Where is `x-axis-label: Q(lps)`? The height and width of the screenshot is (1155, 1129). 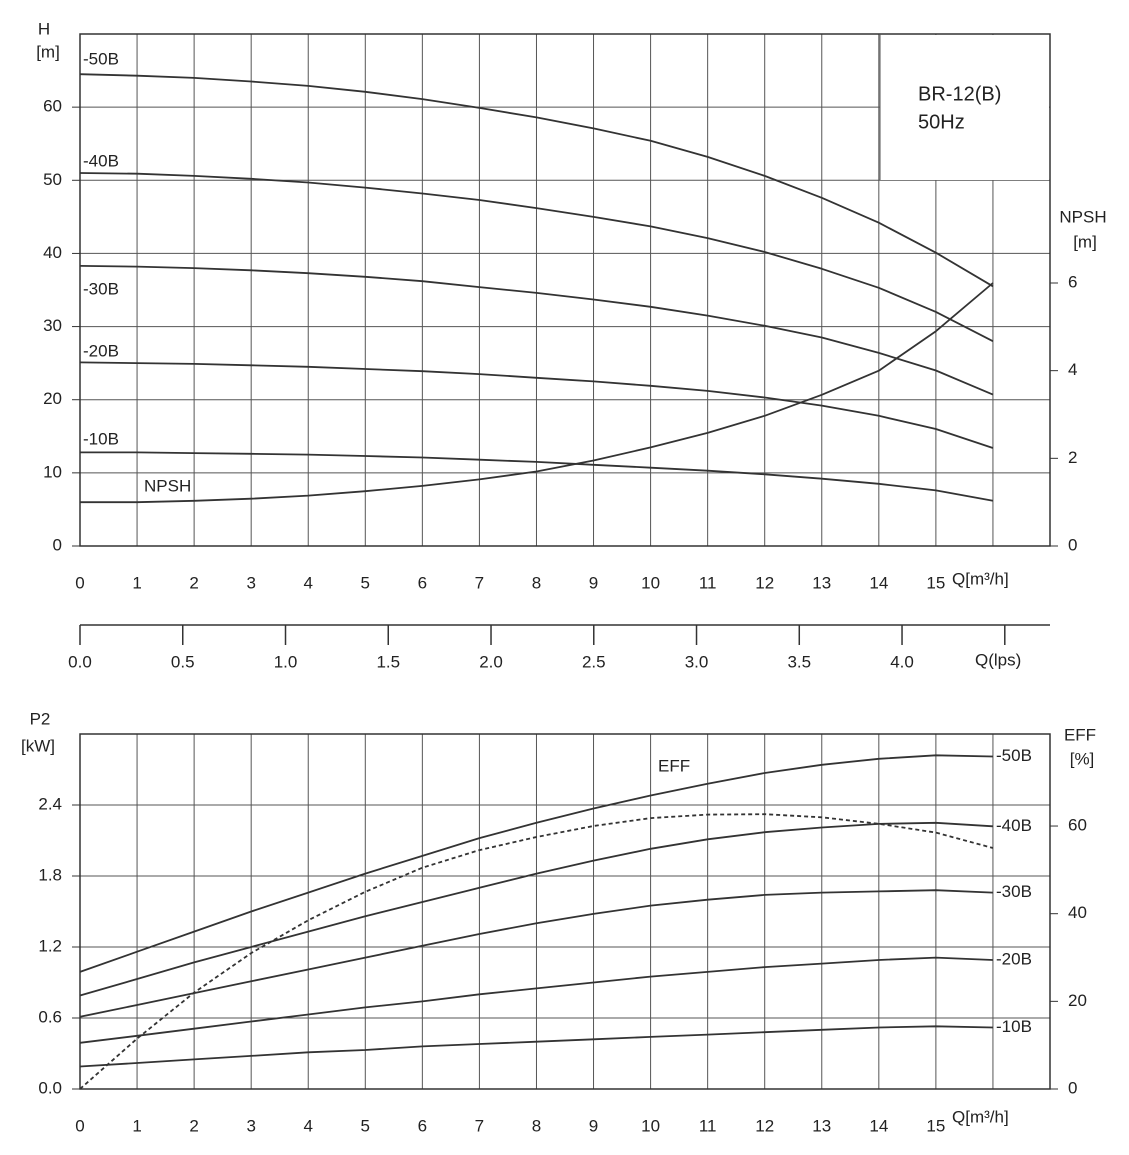 x-axis-label: Q(lps) is located at coordinates (998, 659).